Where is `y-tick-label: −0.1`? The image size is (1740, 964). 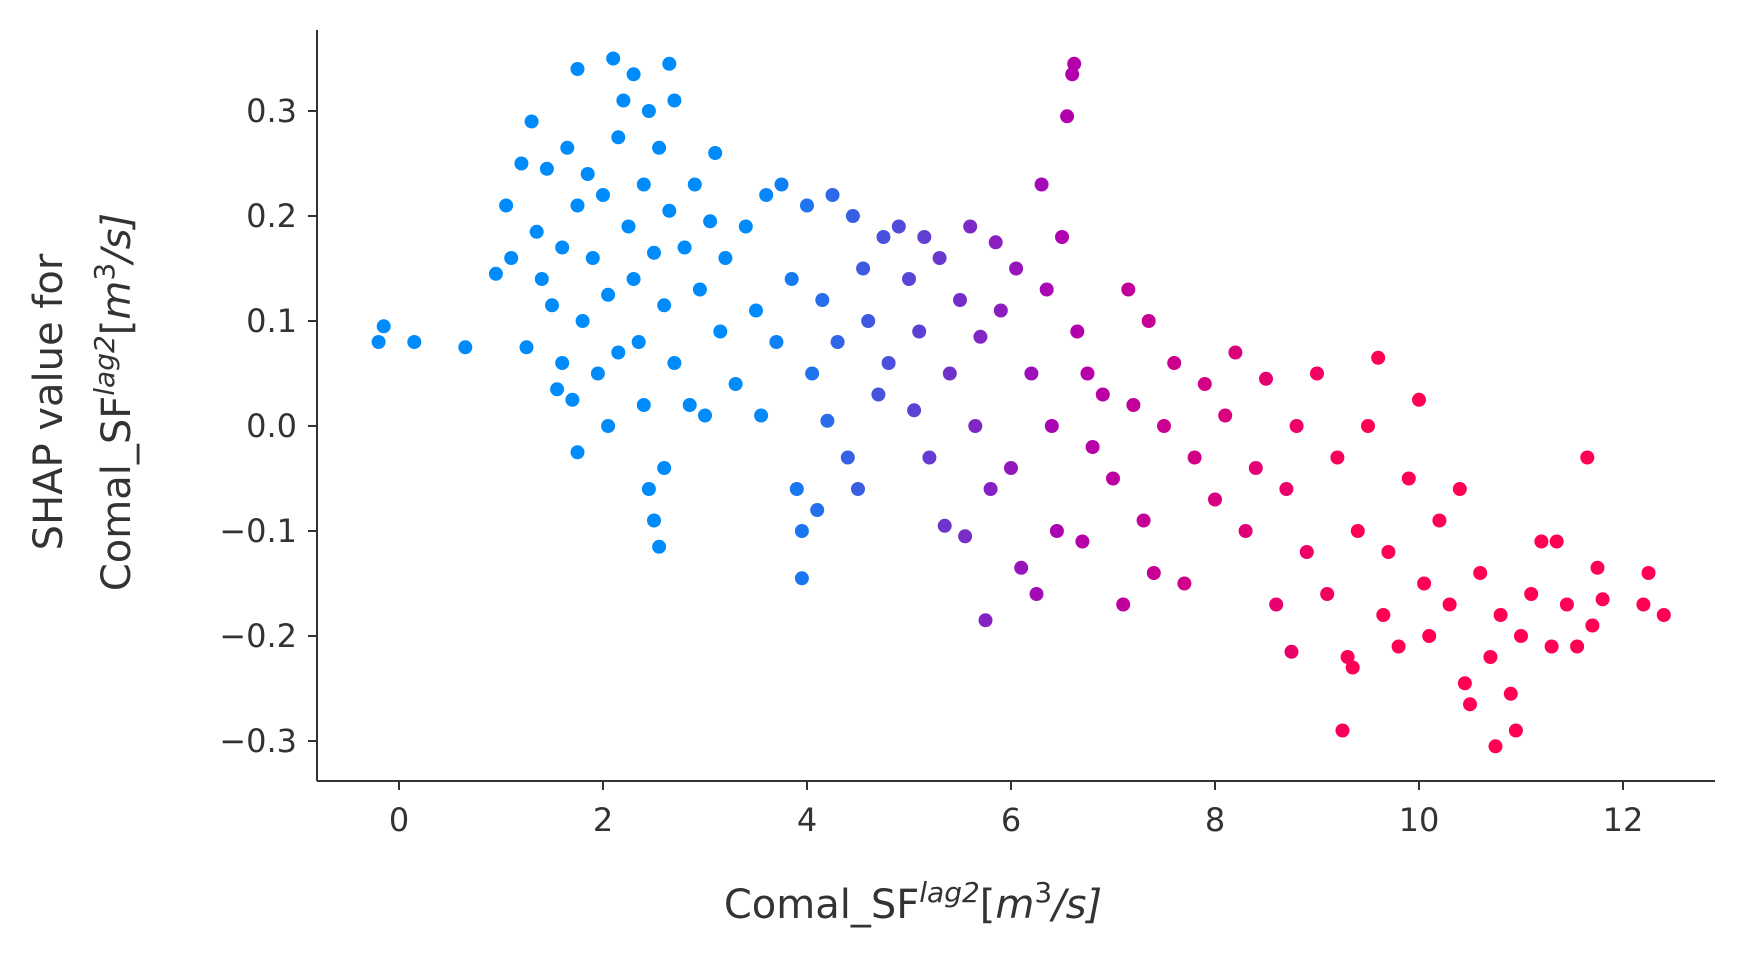 y-tick-label: −0.1 is located at coordinates (258, 531).